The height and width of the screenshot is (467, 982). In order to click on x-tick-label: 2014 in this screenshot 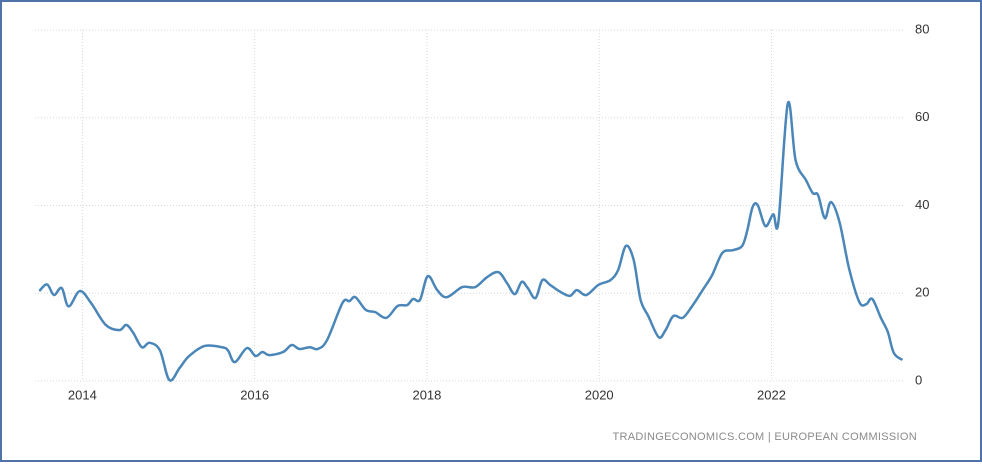, I will do `click(82, 394)`.